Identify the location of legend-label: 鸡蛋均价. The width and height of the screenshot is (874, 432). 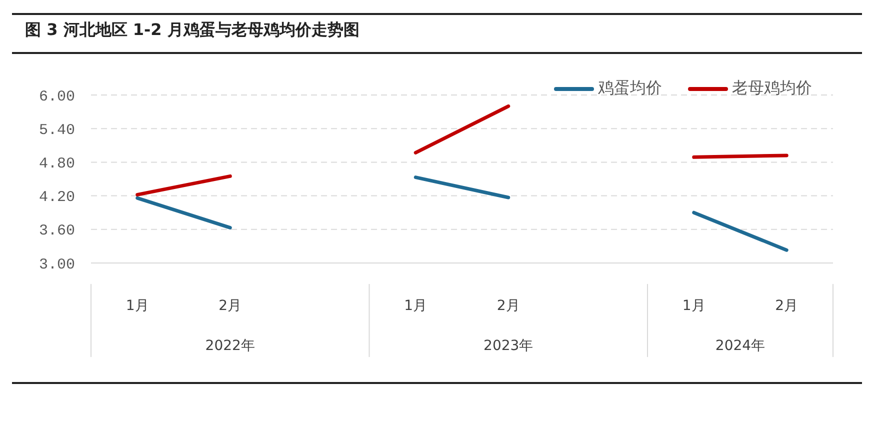
(630, 88).